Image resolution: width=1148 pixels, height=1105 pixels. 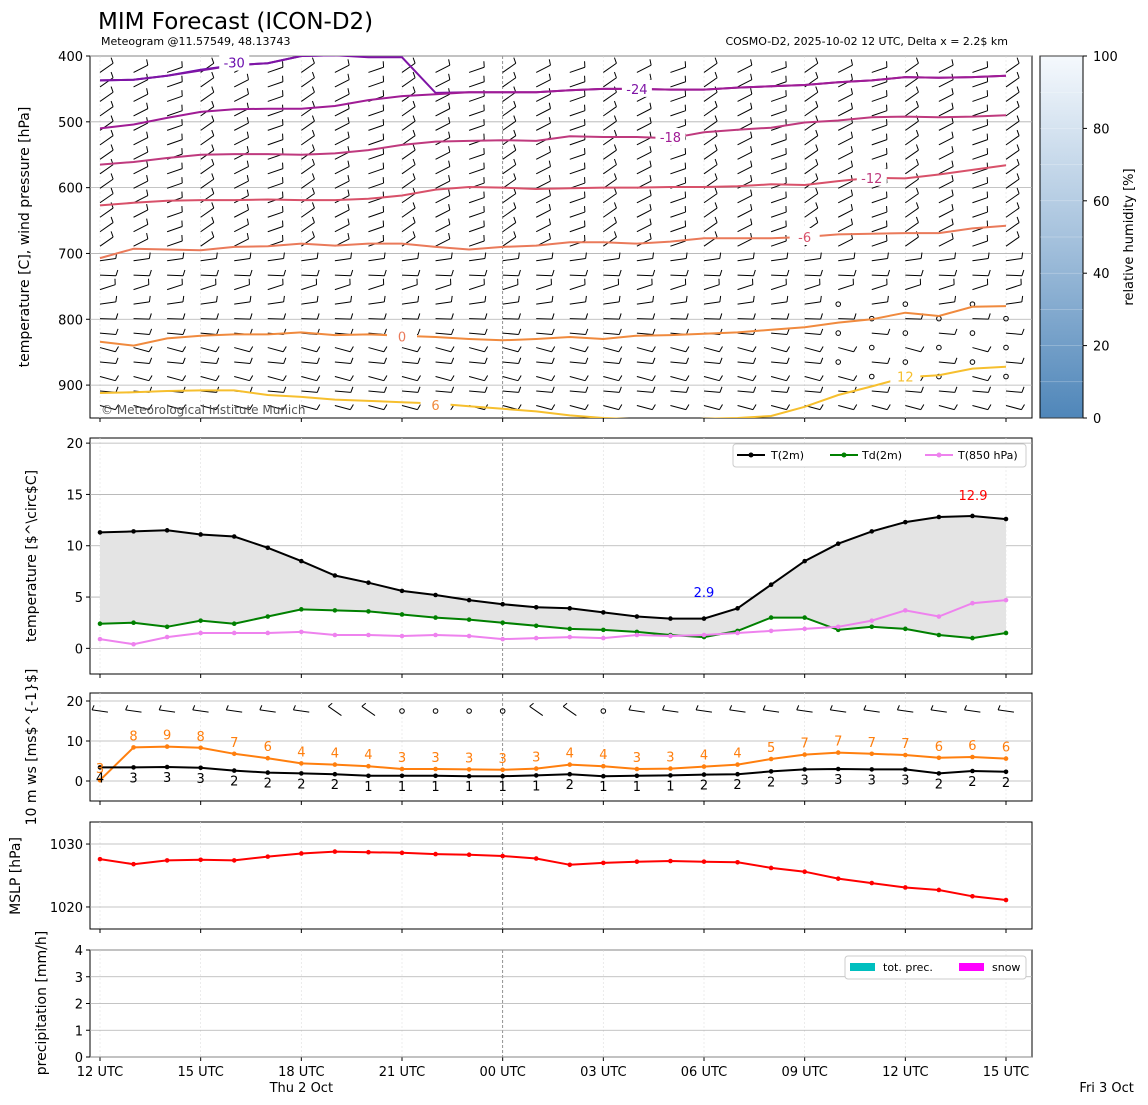 What do you see at coordinates (553, 875) in the screenshot?
I see `mslp-line` at bounding box center [553, 875].